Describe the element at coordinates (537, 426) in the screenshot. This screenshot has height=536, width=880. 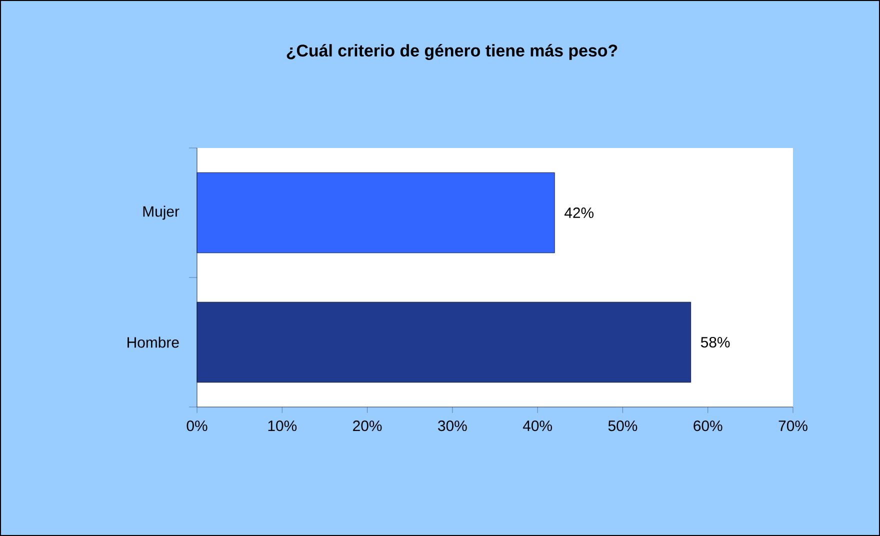
I see `x-tick-label: 40%` at that location.